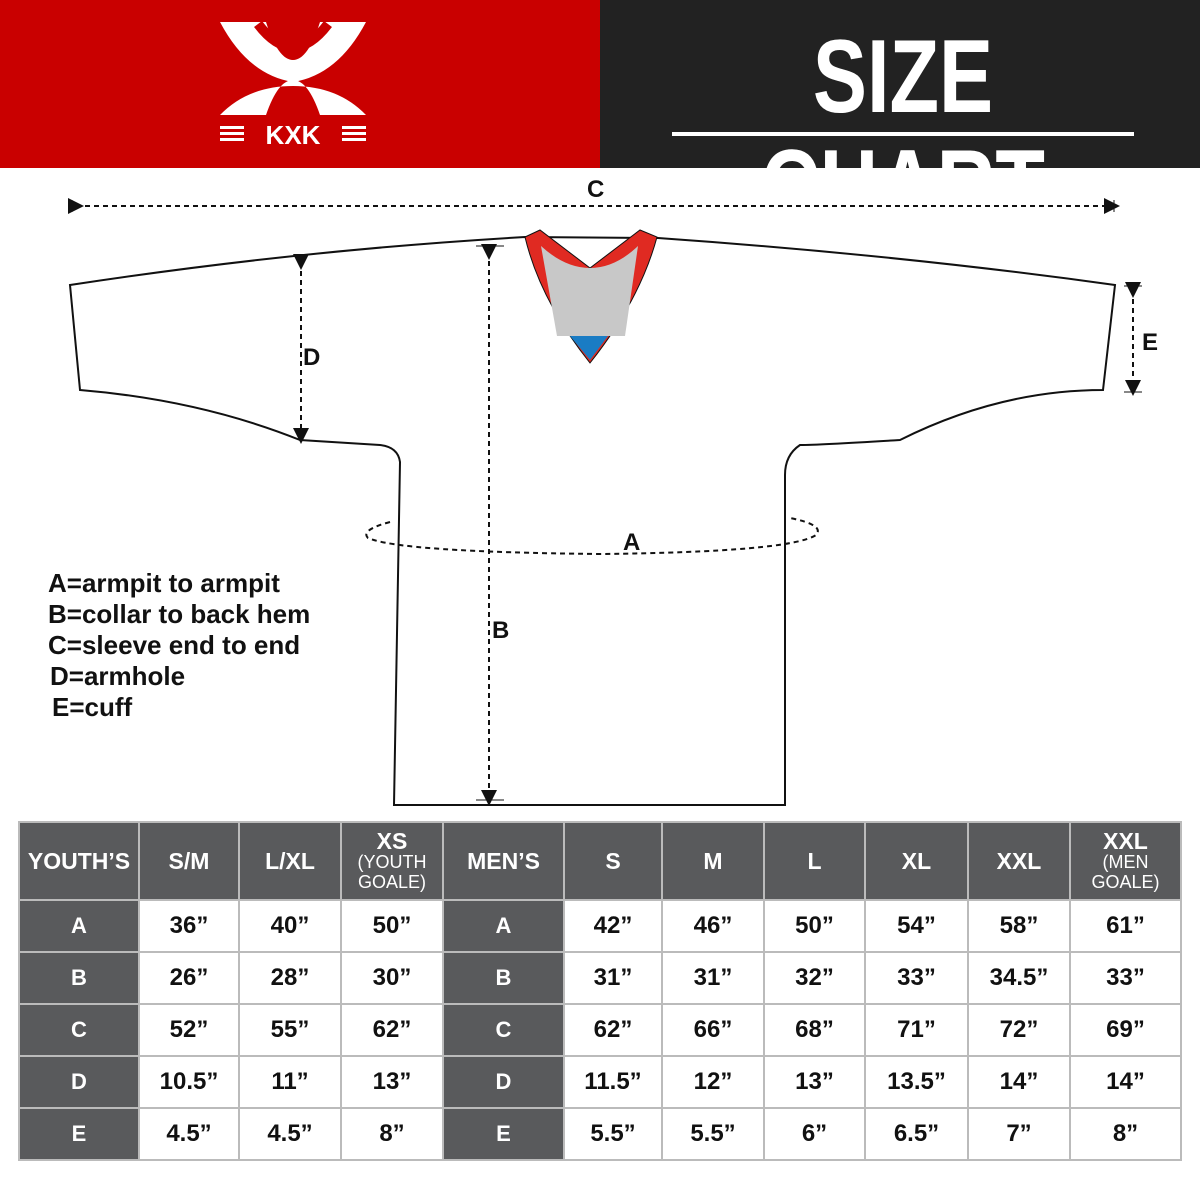 This screenshot has height=1200, width=1200. What do you see at coordinates (293, 85) in the screenshot?
I see `kxk-logo: KXK` at bounding box center [293, 85].